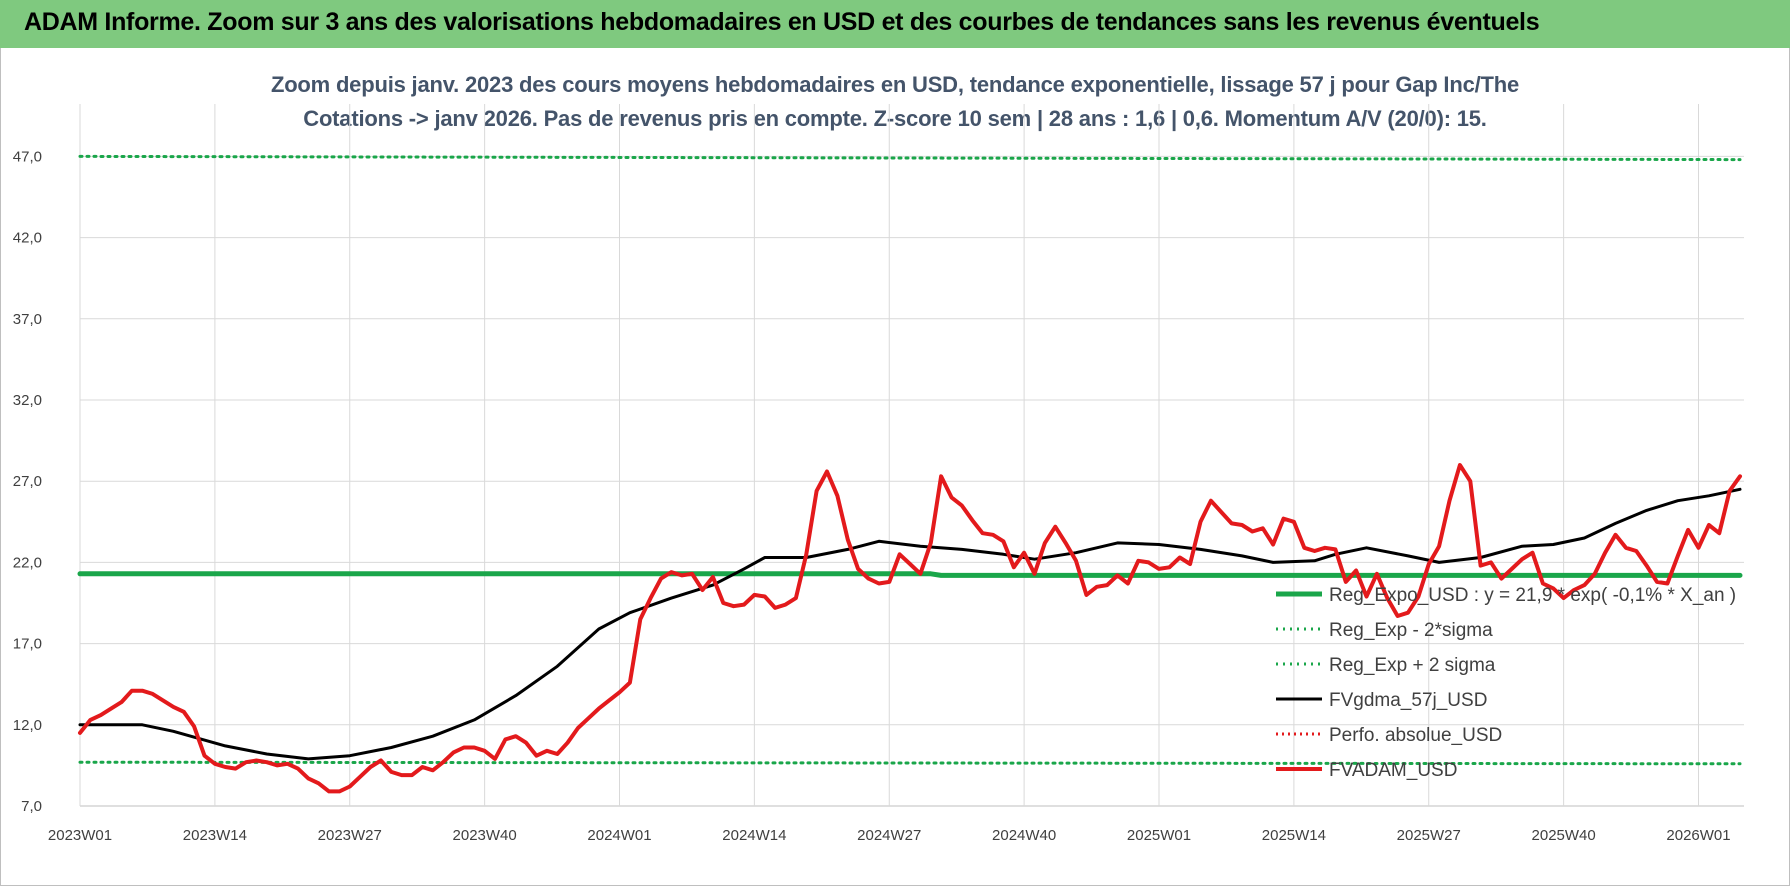  I want to click on x-tick-label: 2024W27, so click(889, 835).